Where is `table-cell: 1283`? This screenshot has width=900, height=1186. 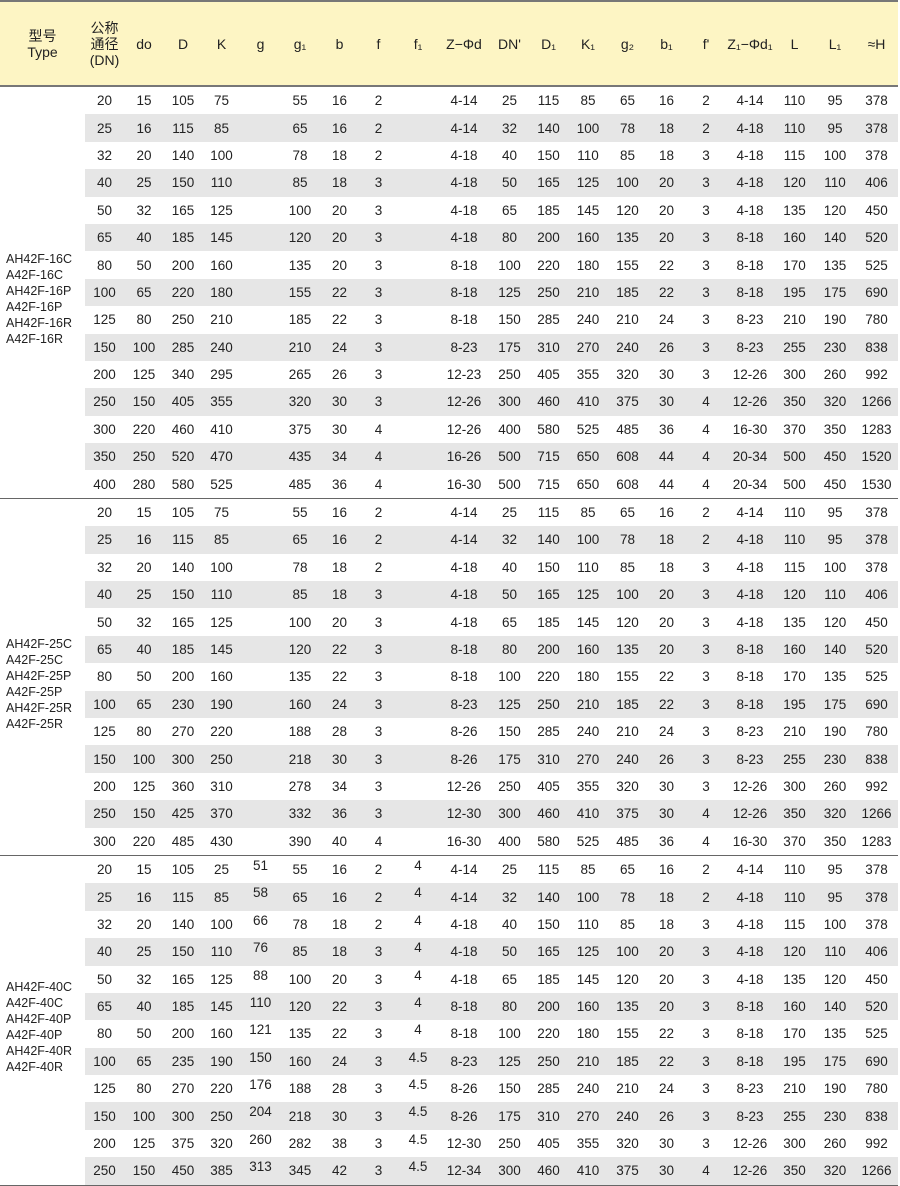 table-cell: 1283 is located at coordinates (876, 429).